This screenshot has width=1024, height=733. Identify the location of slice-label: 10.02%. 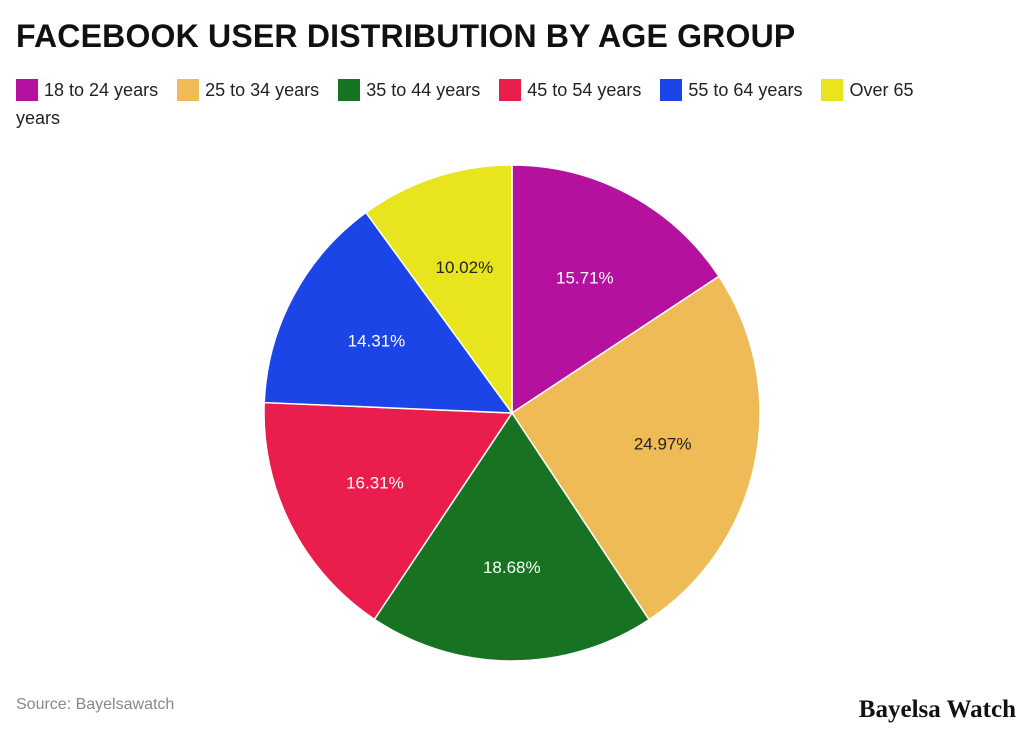
(465, 267).